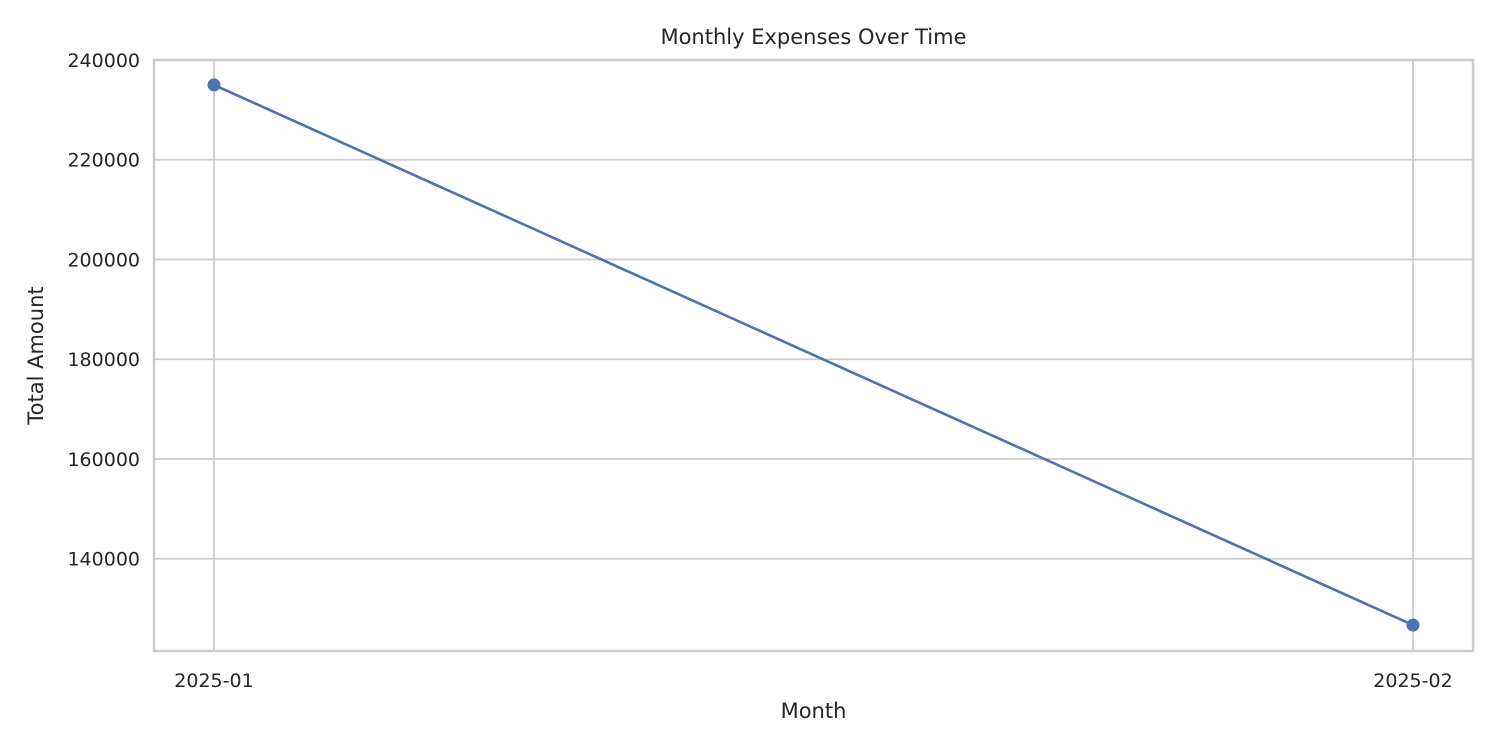 This screenshot has height=750, width=1500. What do you see at coordinates (103, 61) in the screenshot?
I see `y-tick-label: 240000` at bounding box center [103, 61].